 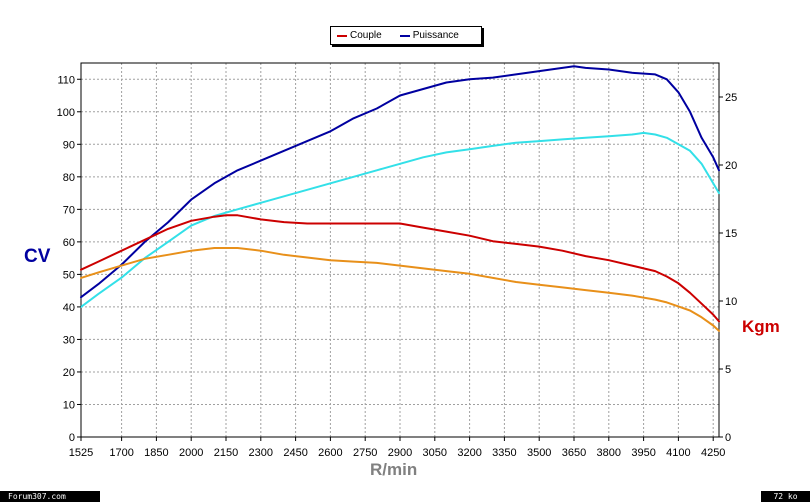 What do you see at coordinates (785, 496) in the screenshot?
I see `footer-filesize: 72 ko` at bounding box center [785, 496].